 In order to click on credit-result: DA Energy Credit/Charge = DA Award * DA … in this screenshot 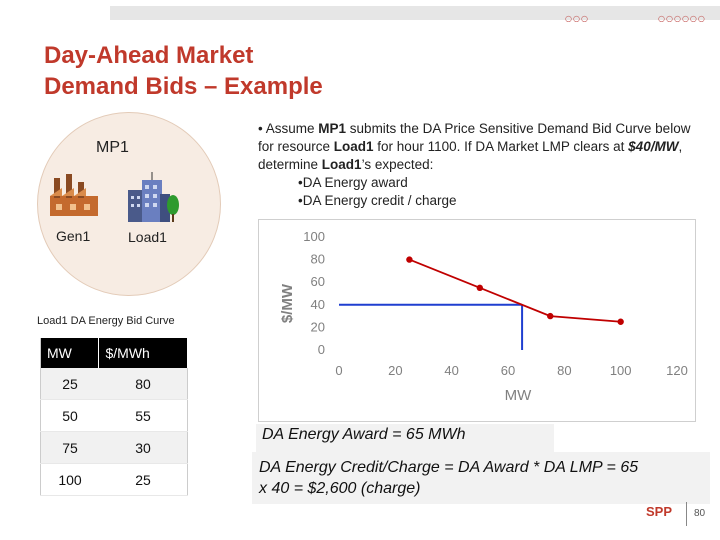, I will do `click(481, 478)`.